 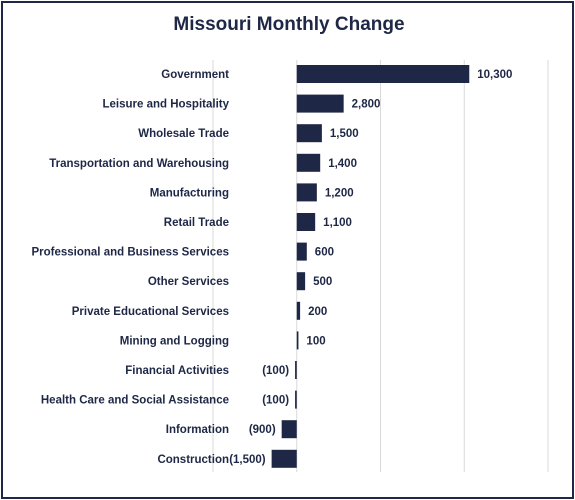 I want to click on category-label: Government, so click(x=195, y=75).